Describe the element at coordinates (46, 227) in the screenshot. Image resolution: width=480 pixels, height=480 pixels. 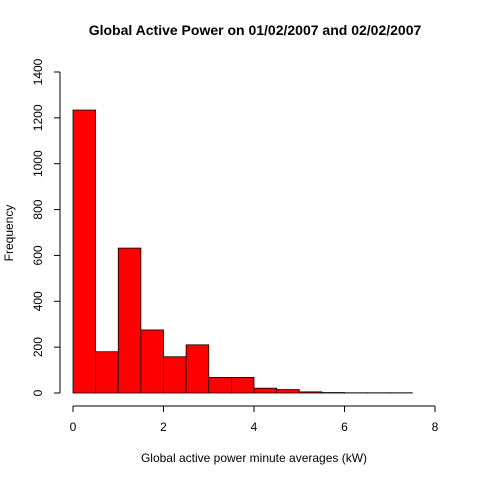
I see `y-axis: 0 200 400 600 800 1000 1200 1400` at that location.